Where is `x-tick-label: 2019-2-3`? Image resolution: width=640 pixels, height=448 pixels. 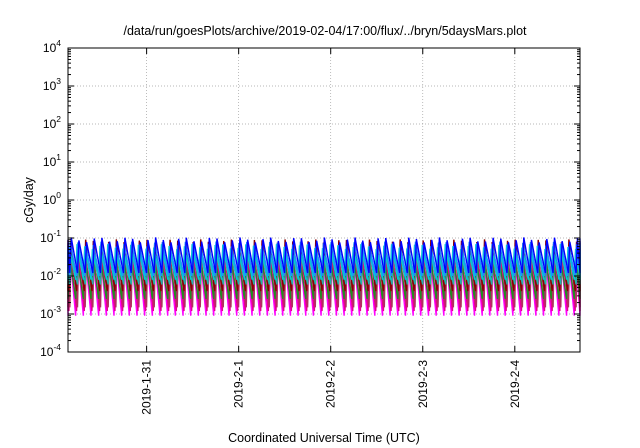
x-tick-label: 2019-2-3 is located at coordinates (423, 384).